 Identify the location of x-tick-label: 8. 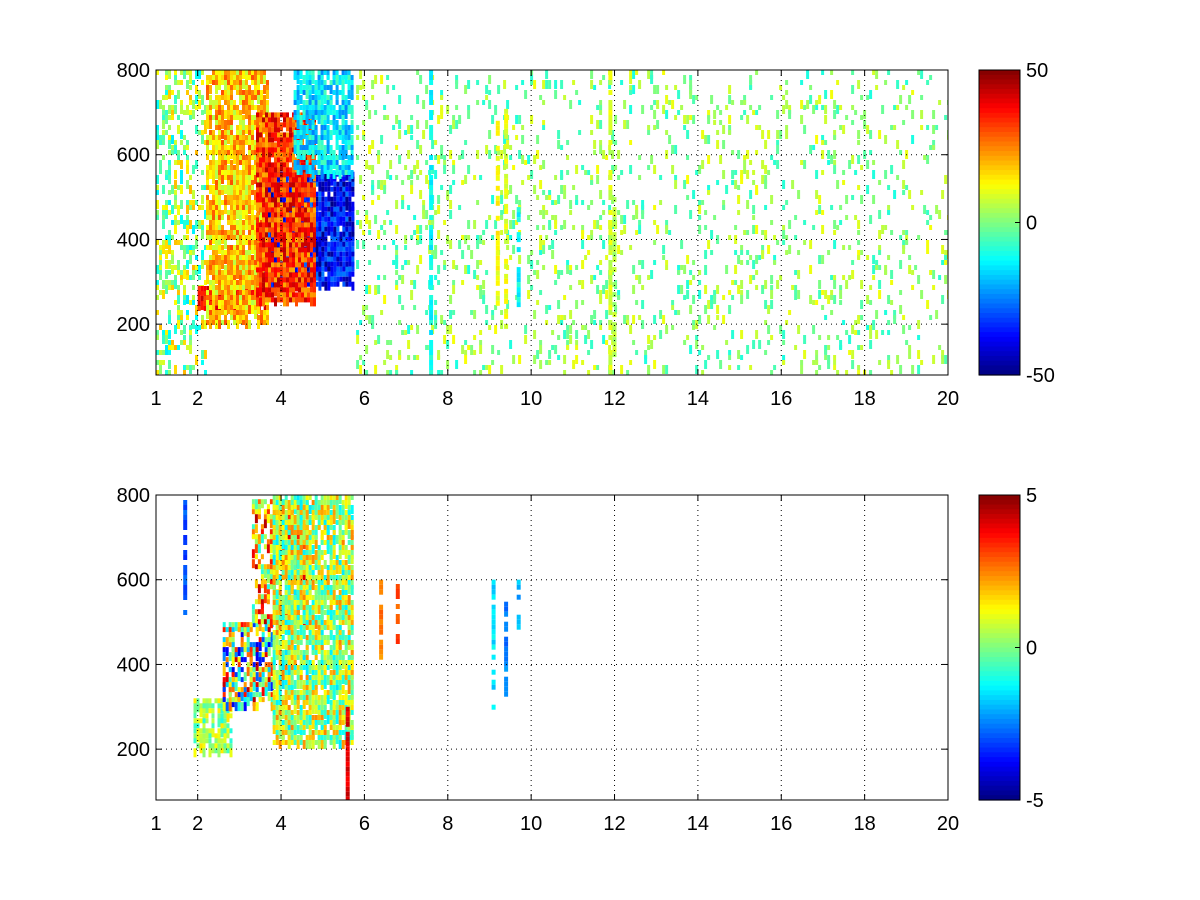
(447, 399).